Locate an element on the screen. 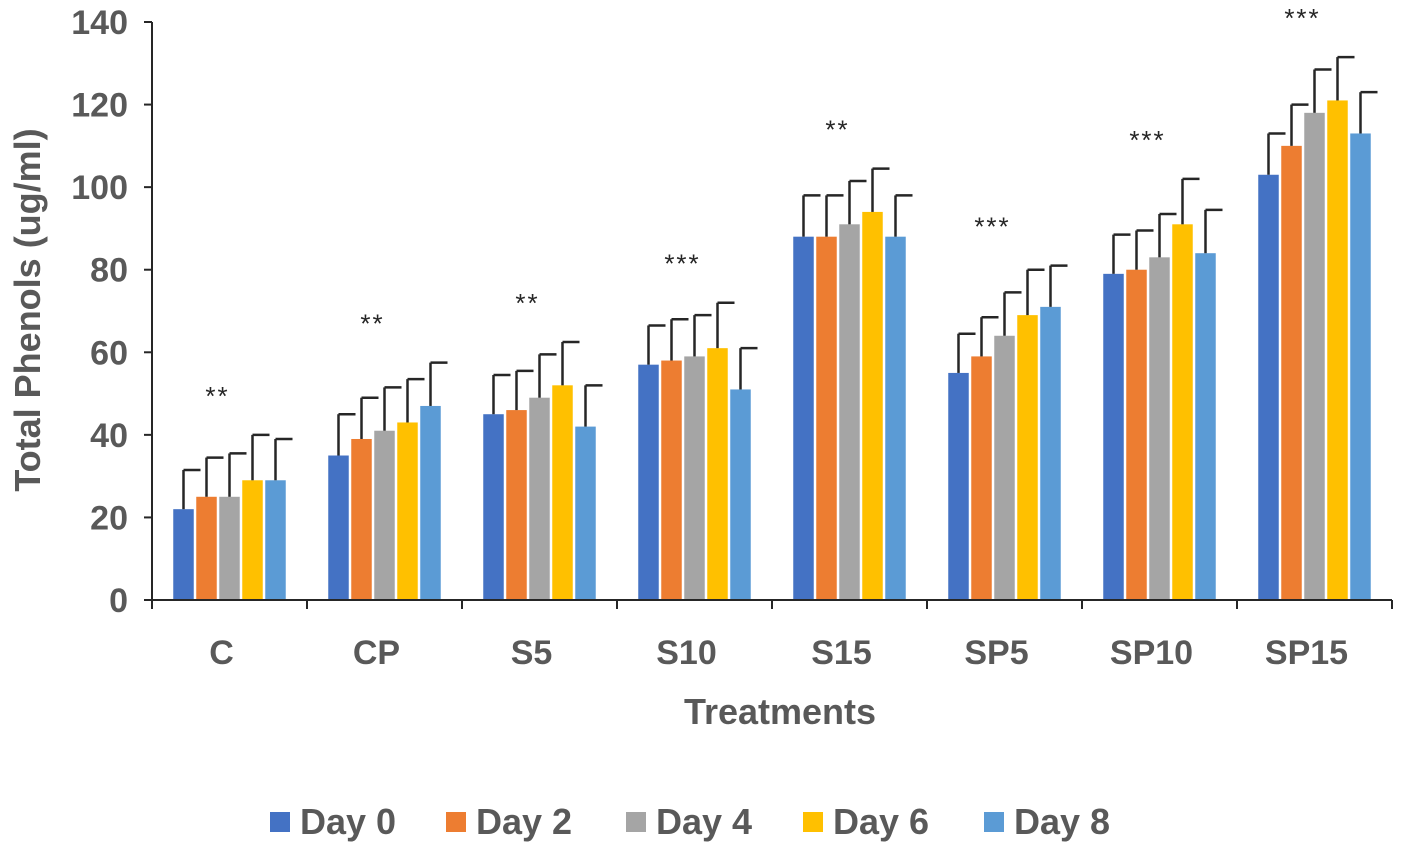 The width and height of the screenshot is (1410, 850). bar-day-6-s10 is located at coordinates (717, 474).